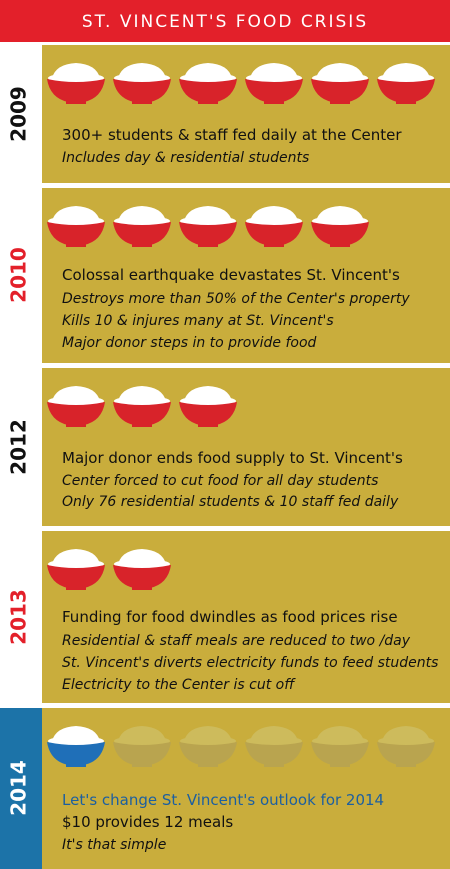 The height and width of the screenshot is (869, 450). I want to click on year: 2012, so click(19, 447).